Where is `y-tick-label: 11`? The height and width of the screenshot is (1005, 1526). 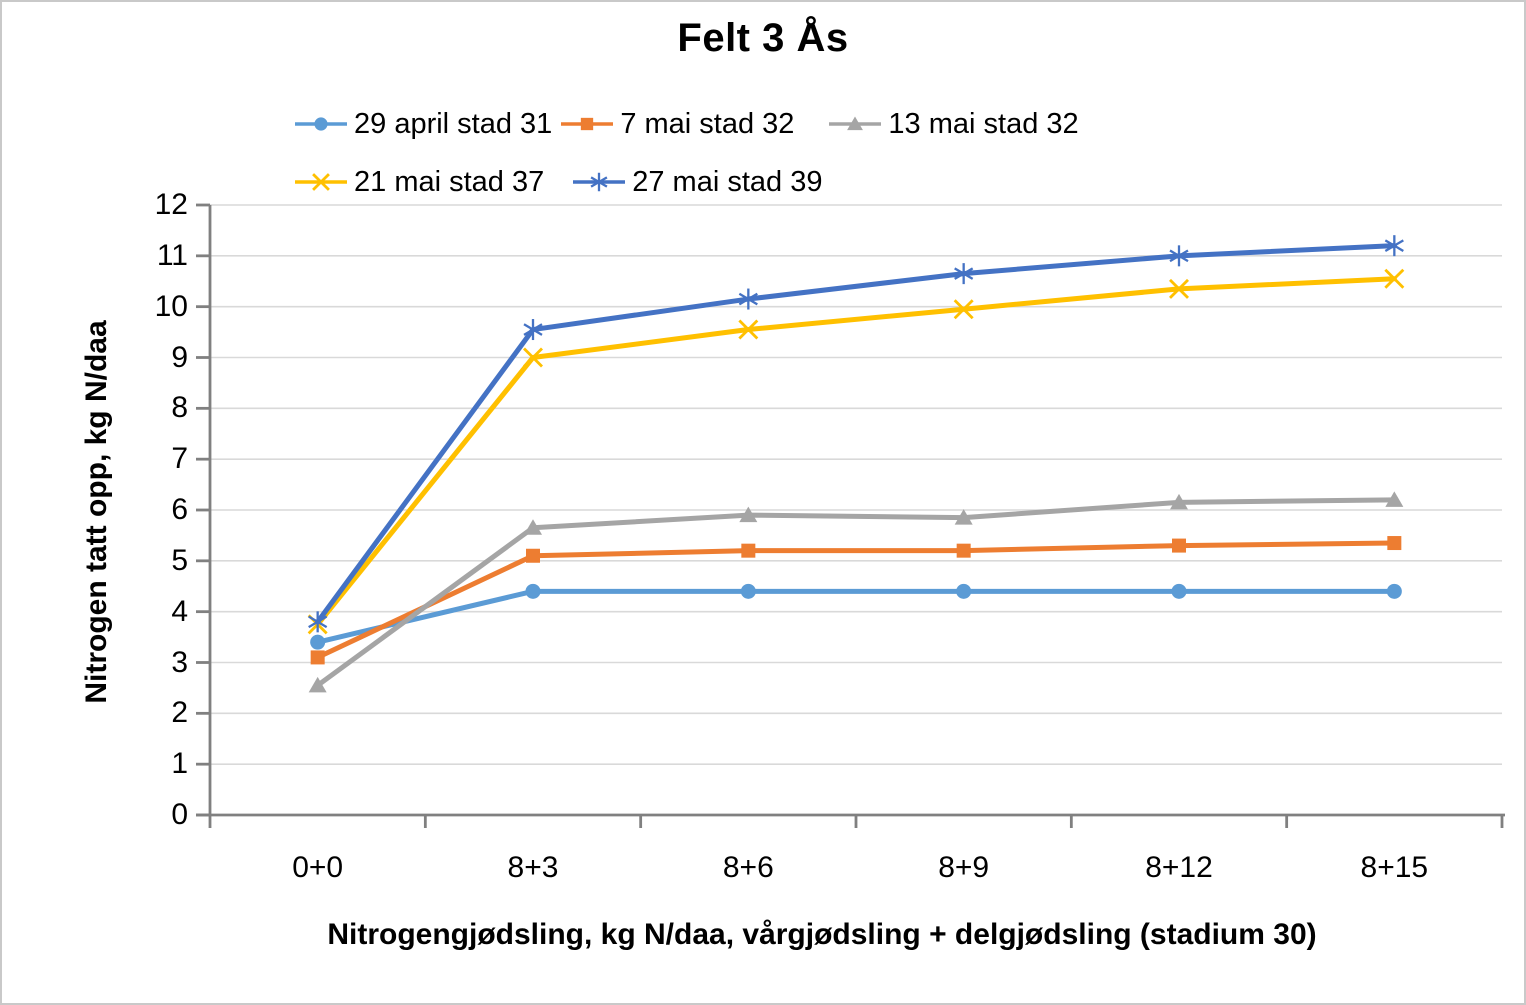
y-tick-label: 11 is located at coordinates (172, 255).